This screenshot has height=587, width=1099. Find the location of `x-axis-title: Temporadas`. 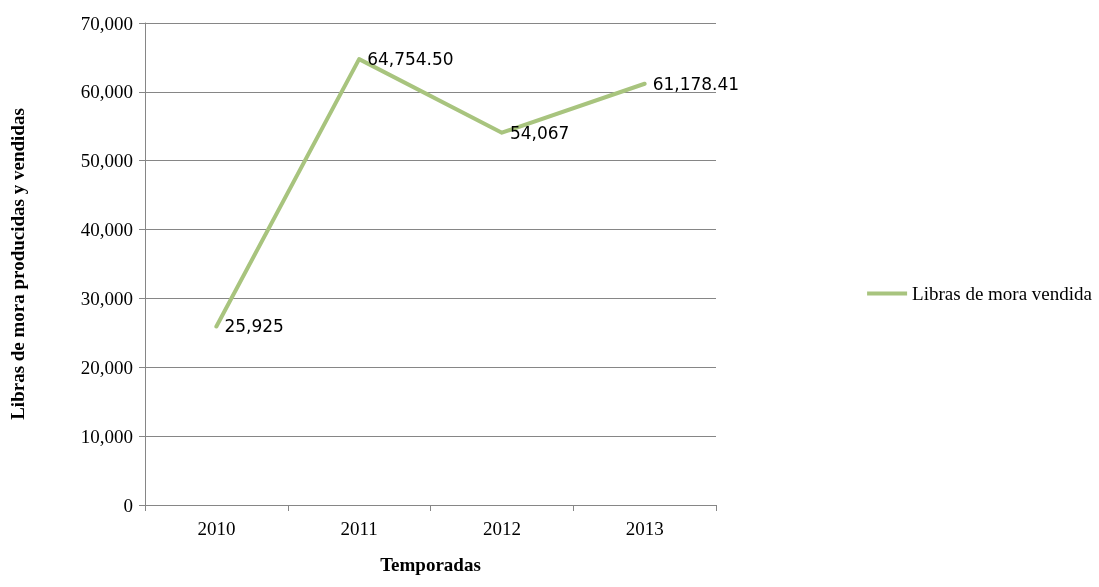

x-axis-title: Temporadas is located at coordinates (430, 564).